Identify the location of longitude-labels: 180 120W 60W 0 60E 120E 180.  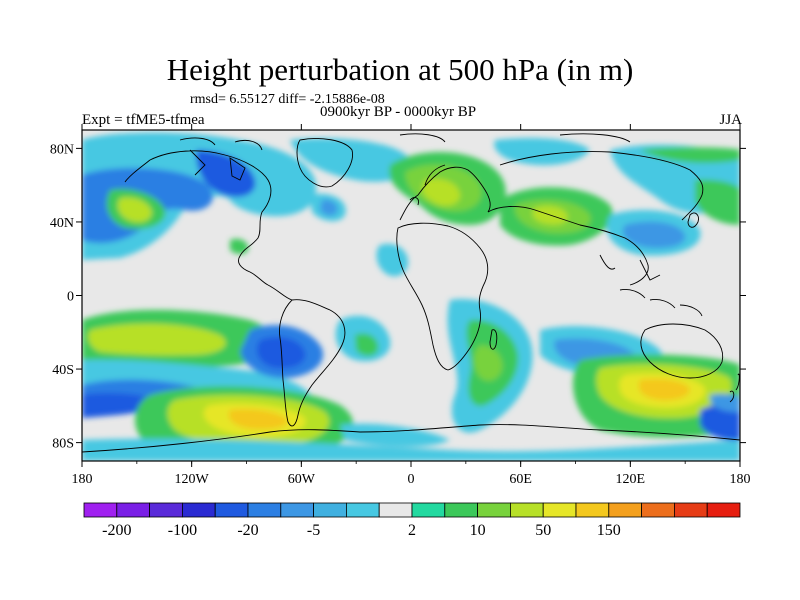
(411, 479).